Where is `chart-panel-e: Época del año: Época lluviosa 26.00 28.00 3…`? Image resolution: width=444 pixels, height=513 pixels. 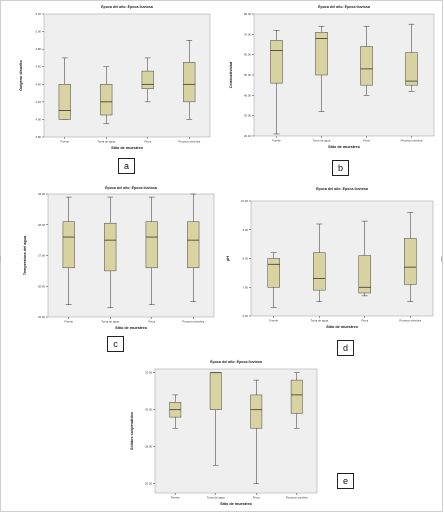
chart-panel-e: Época del año: Época lluviosa 26.00 28.00 3… is located at coordinates (227, 434).